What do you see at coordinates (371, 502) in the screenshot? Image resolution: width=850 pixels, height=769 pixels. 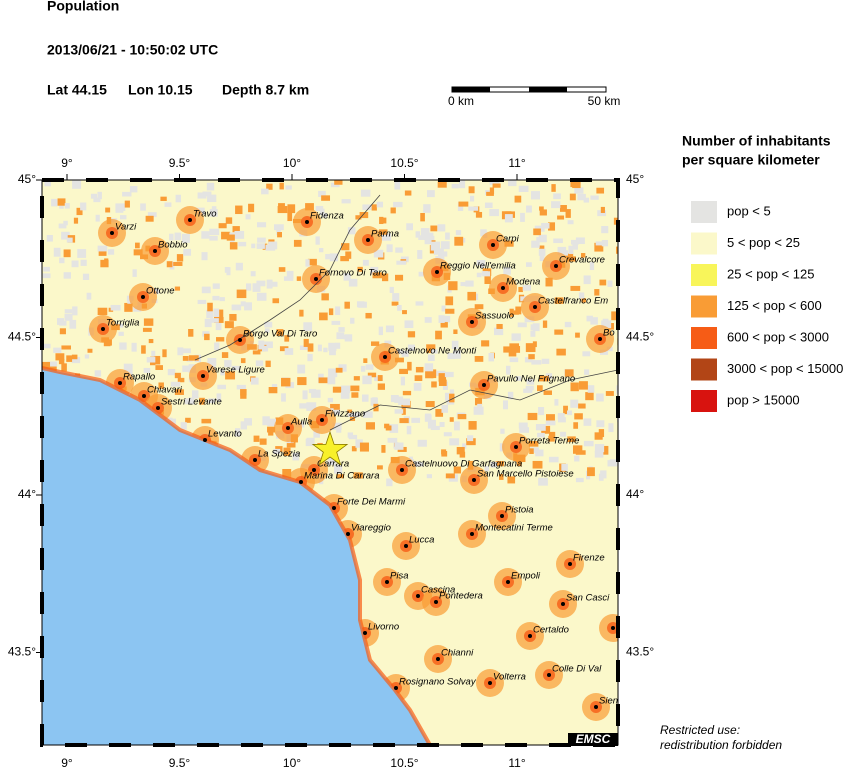 I see `city-label: Forte Dei Marmi` at bounding box center [371, 502].